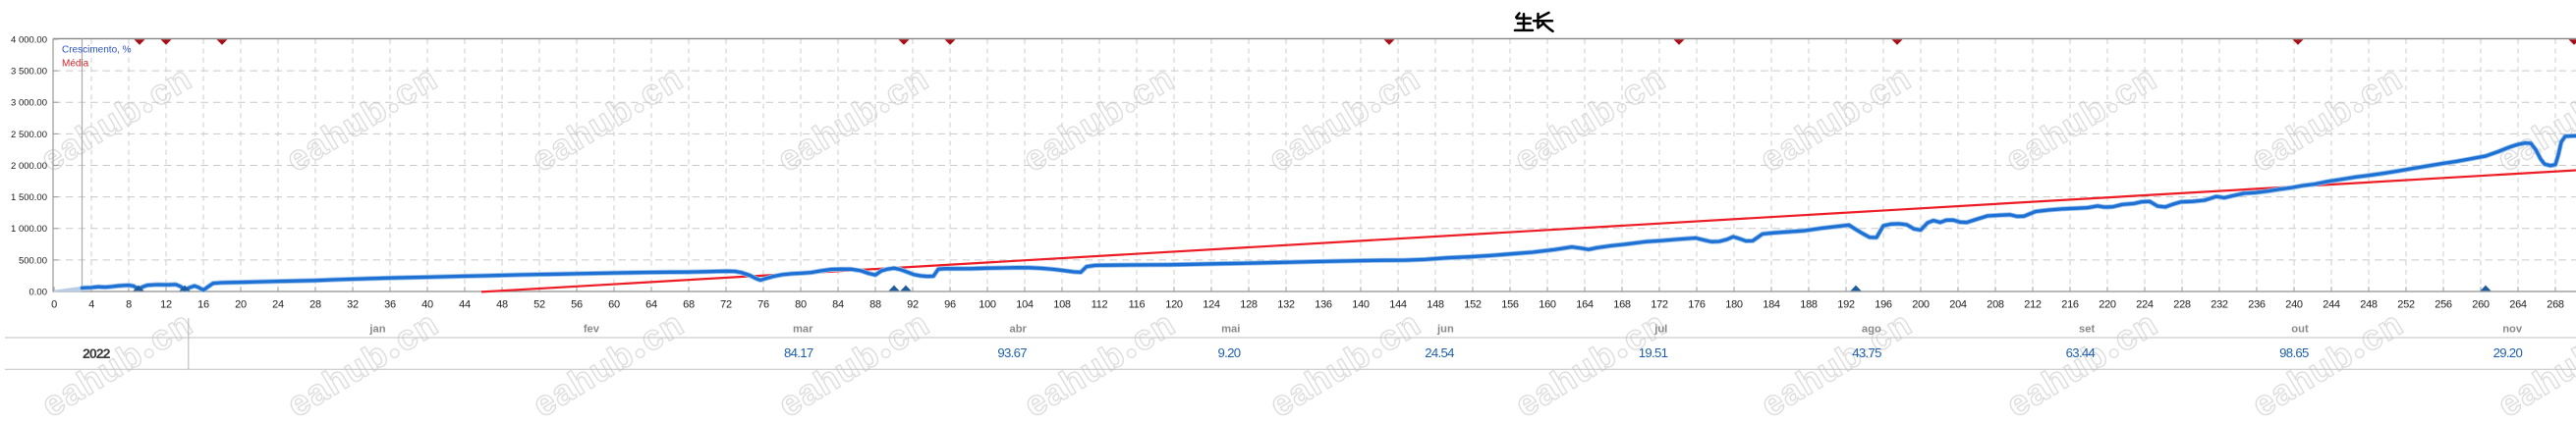  I want to click on svg-text: nov, so click(2512, 329).